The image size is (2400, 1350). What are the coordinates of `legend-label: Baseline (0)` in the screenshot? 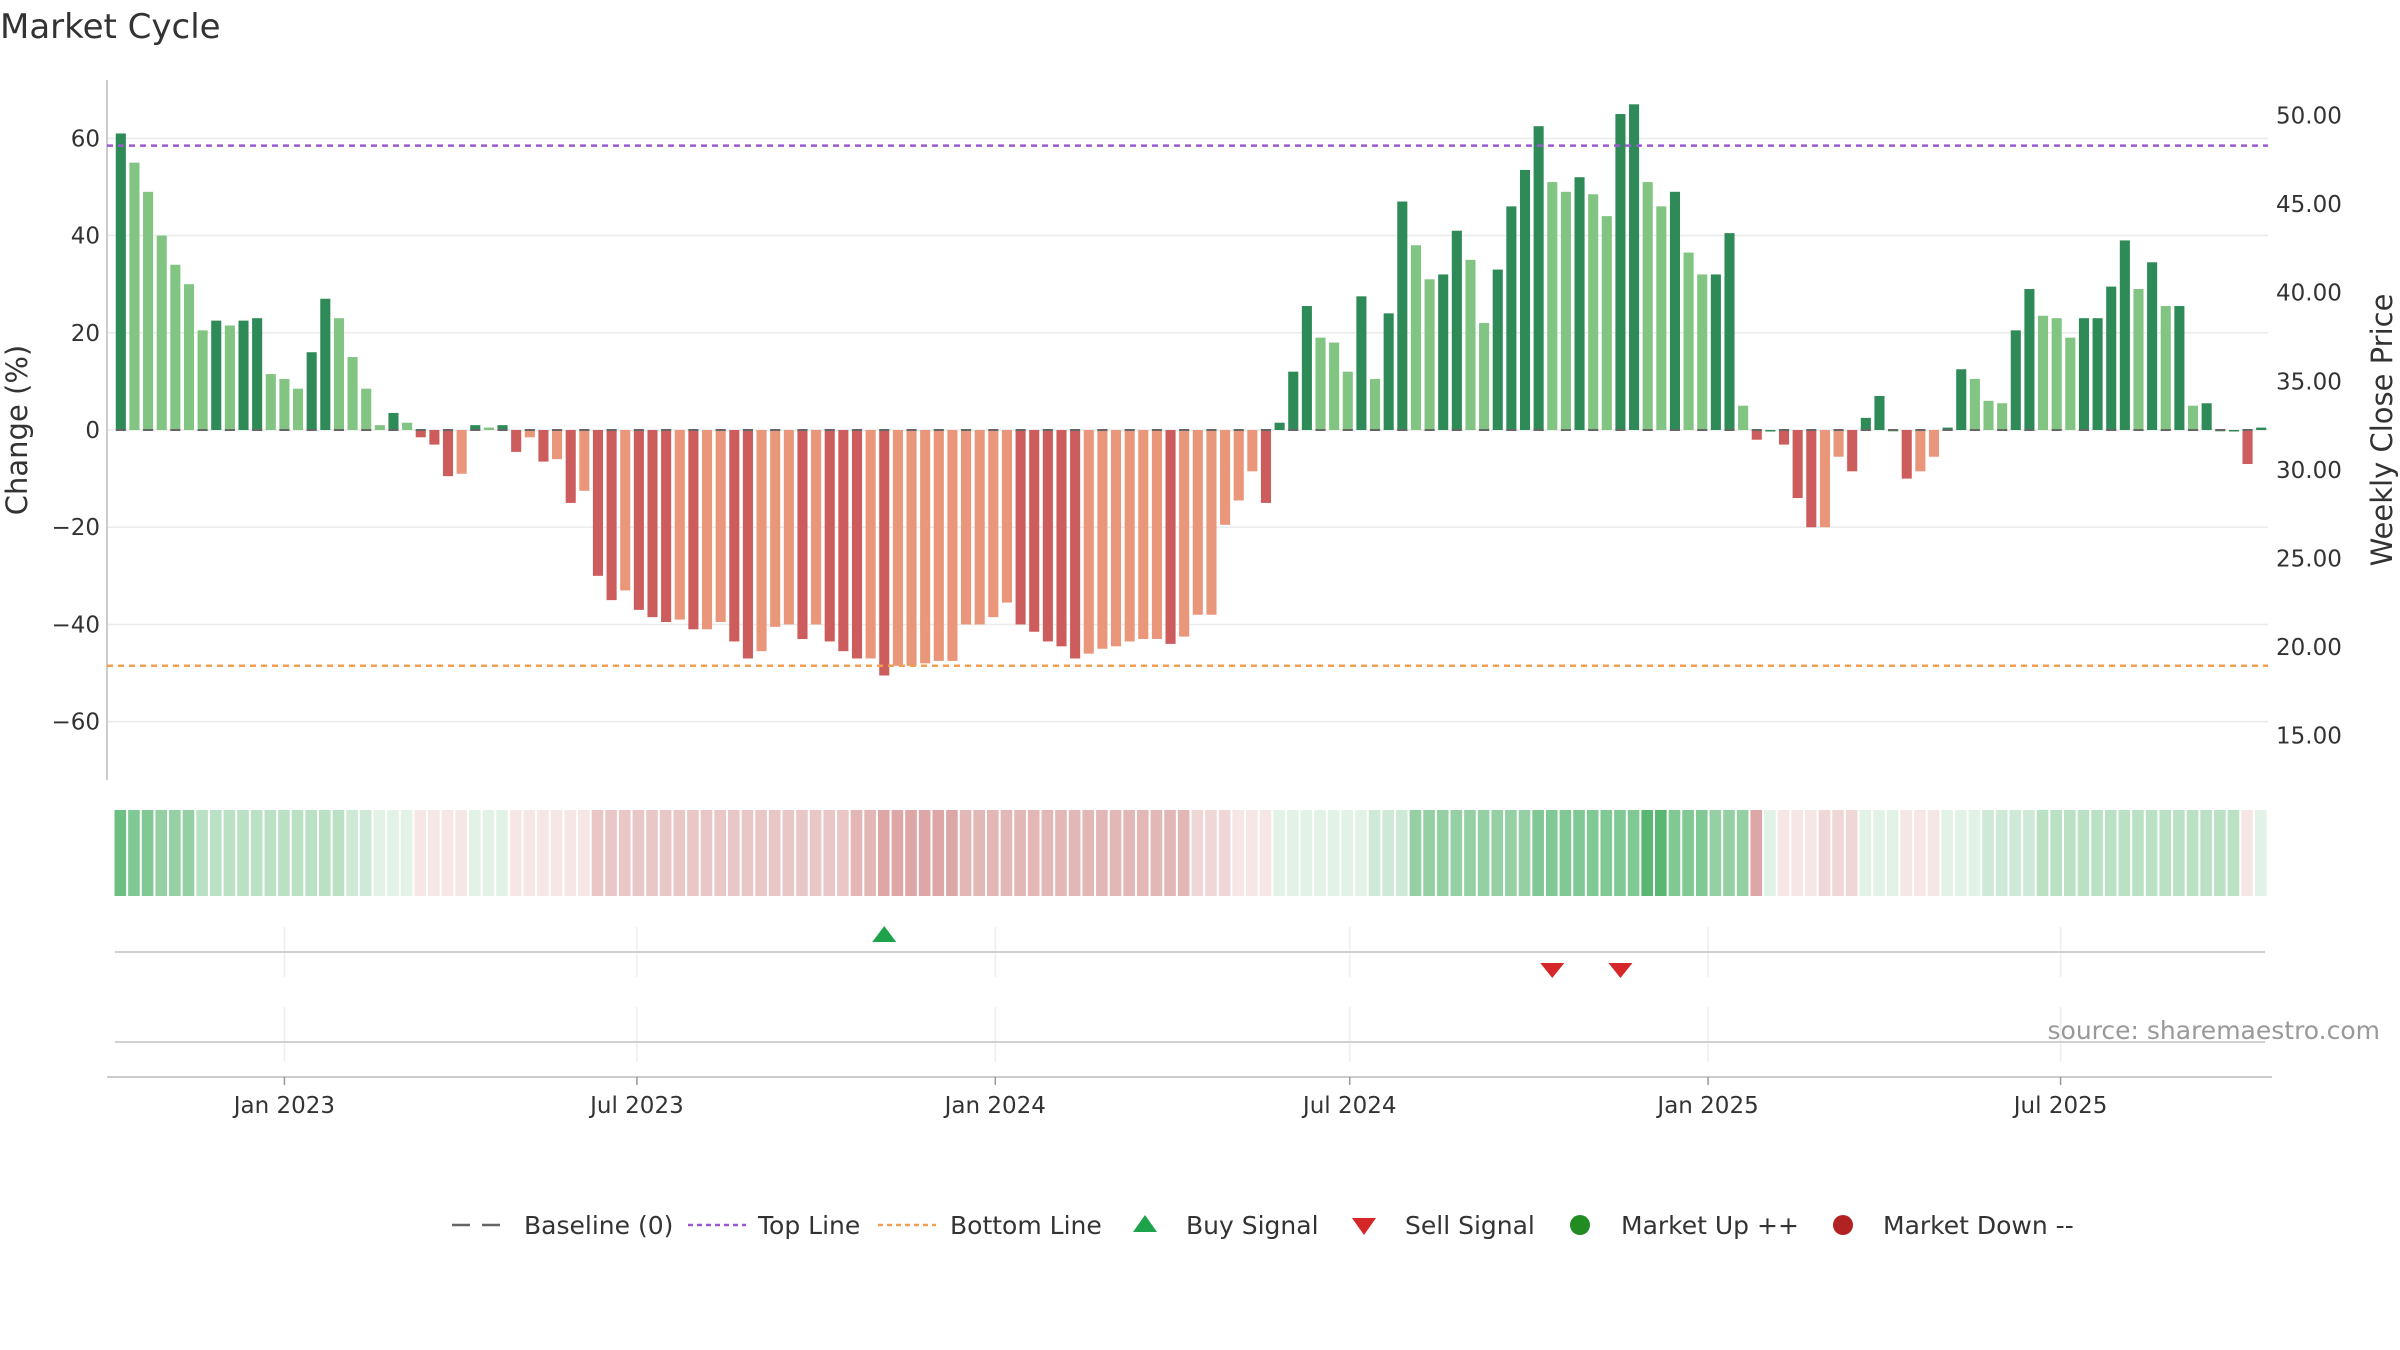 It's located at (598, 1225).